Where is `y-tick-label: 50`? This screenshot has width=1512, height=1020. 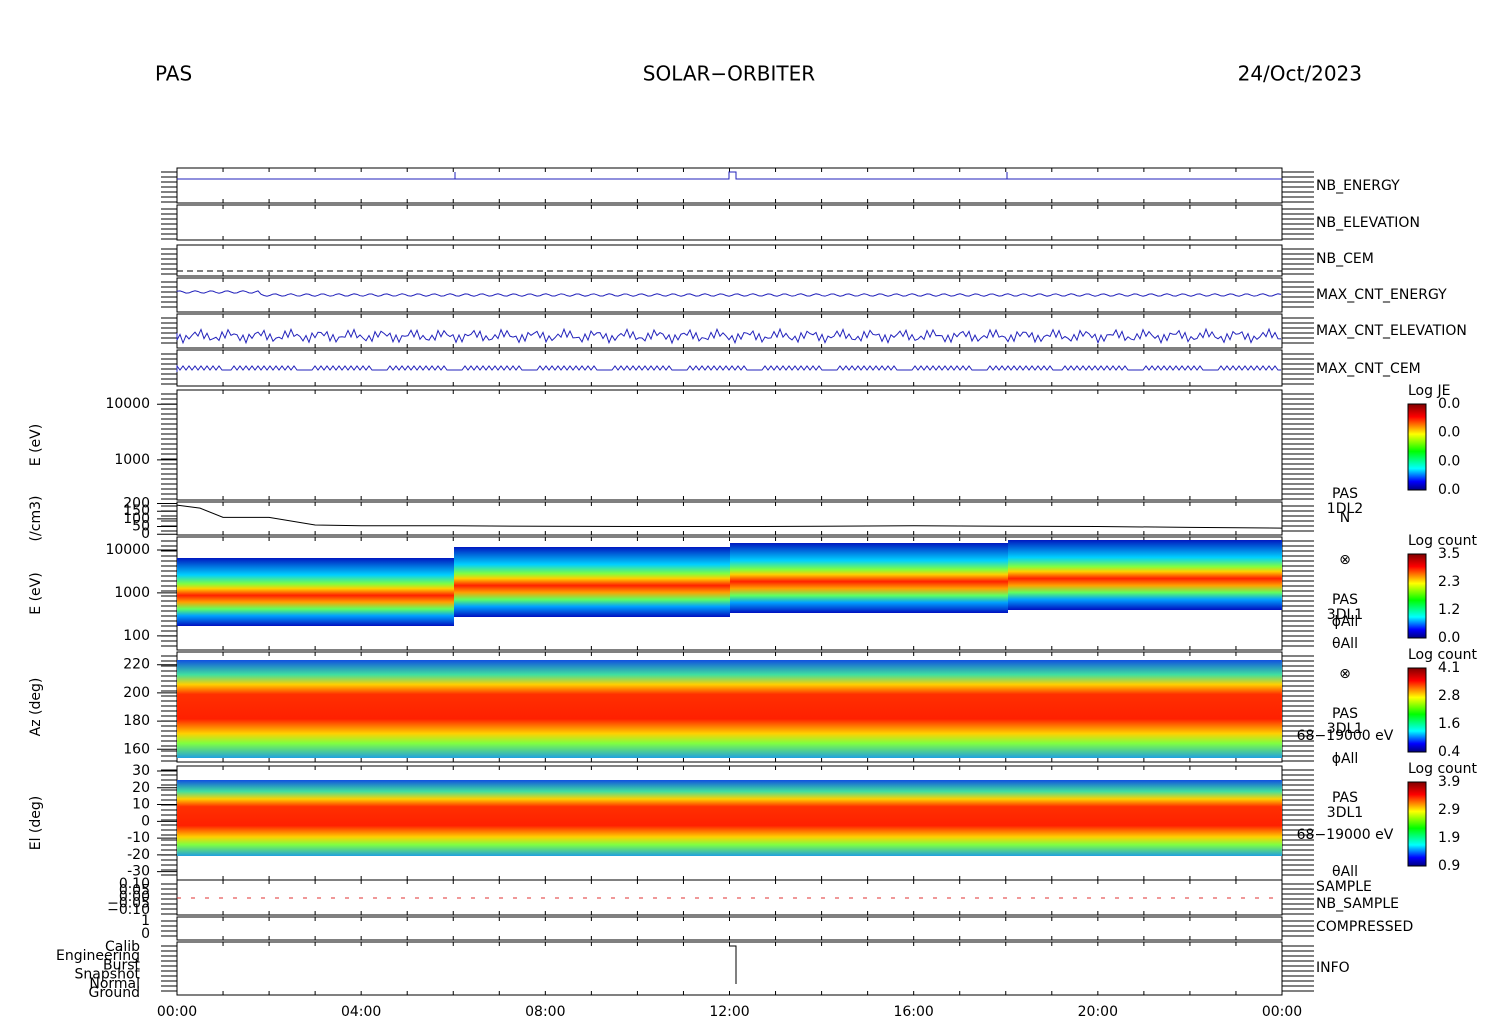
y-tick-label: 50 is located at coordinates (141, 527).